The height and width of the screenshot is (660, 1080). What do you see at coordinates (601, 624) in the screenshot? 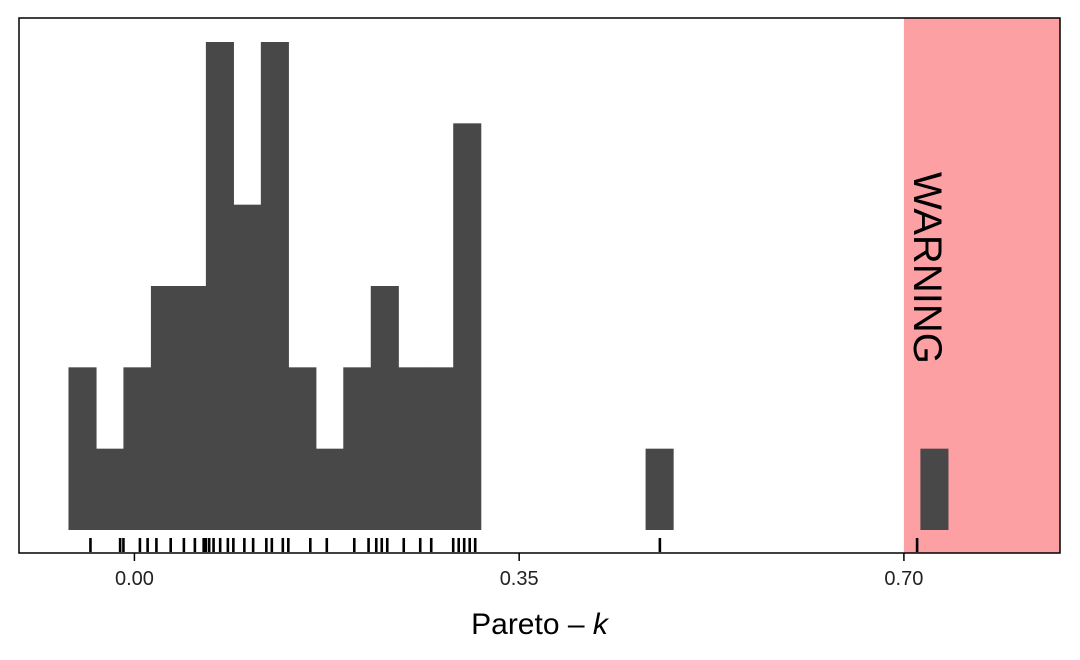
I see `x-axis-title-k: k` at bounding box center [601, 624].